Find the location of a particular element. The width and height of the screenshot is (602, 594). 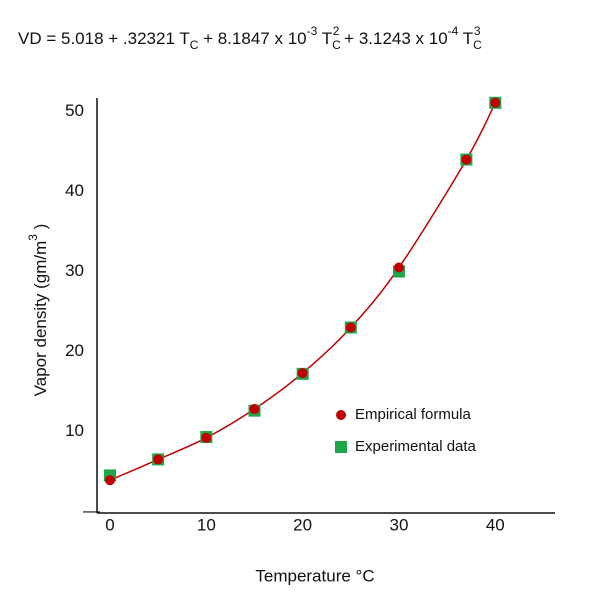

superscript: -4 is located at coordinates (453, 31).